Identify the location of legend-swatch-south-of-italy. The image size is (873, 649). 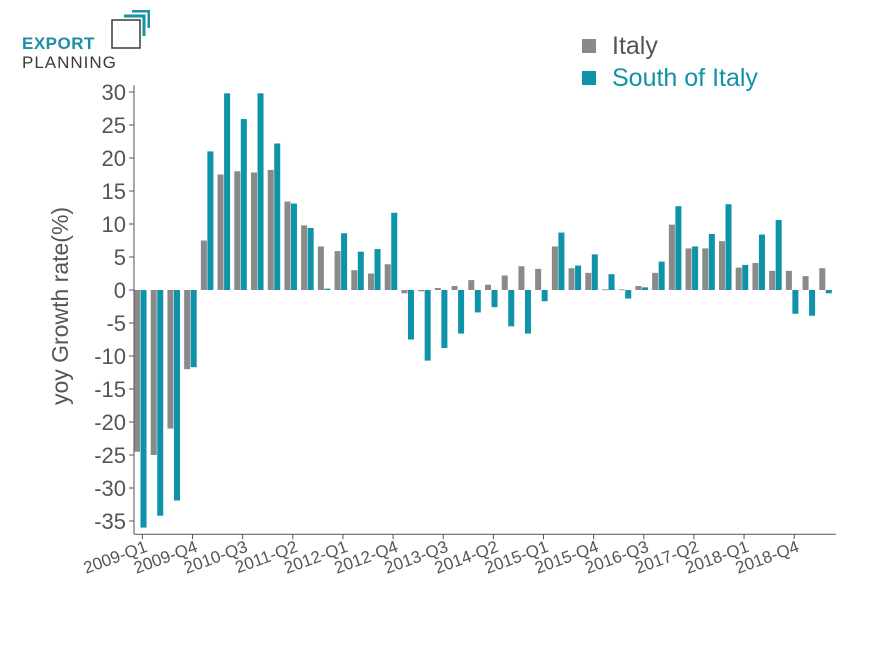
(589, 78).